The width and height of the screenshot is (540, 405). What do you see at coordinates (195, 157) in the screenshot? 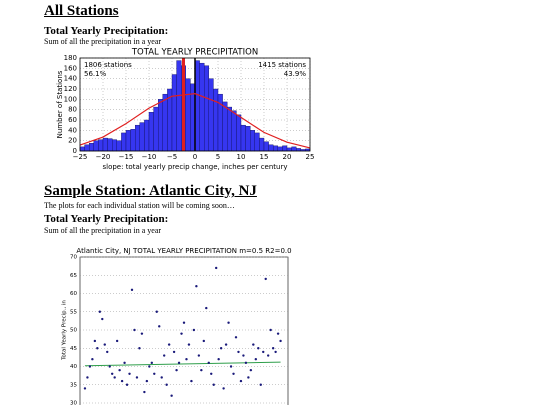
I see `x-tick-label: 0` at bounding box center [195, 157].